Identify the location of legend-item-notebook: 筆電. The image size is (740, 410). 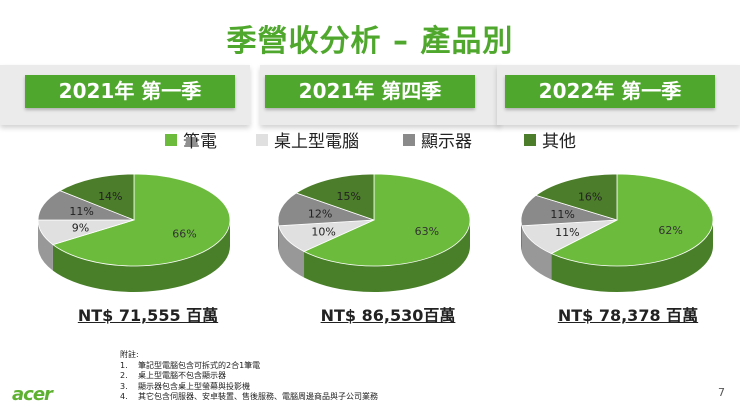
(191, 142).